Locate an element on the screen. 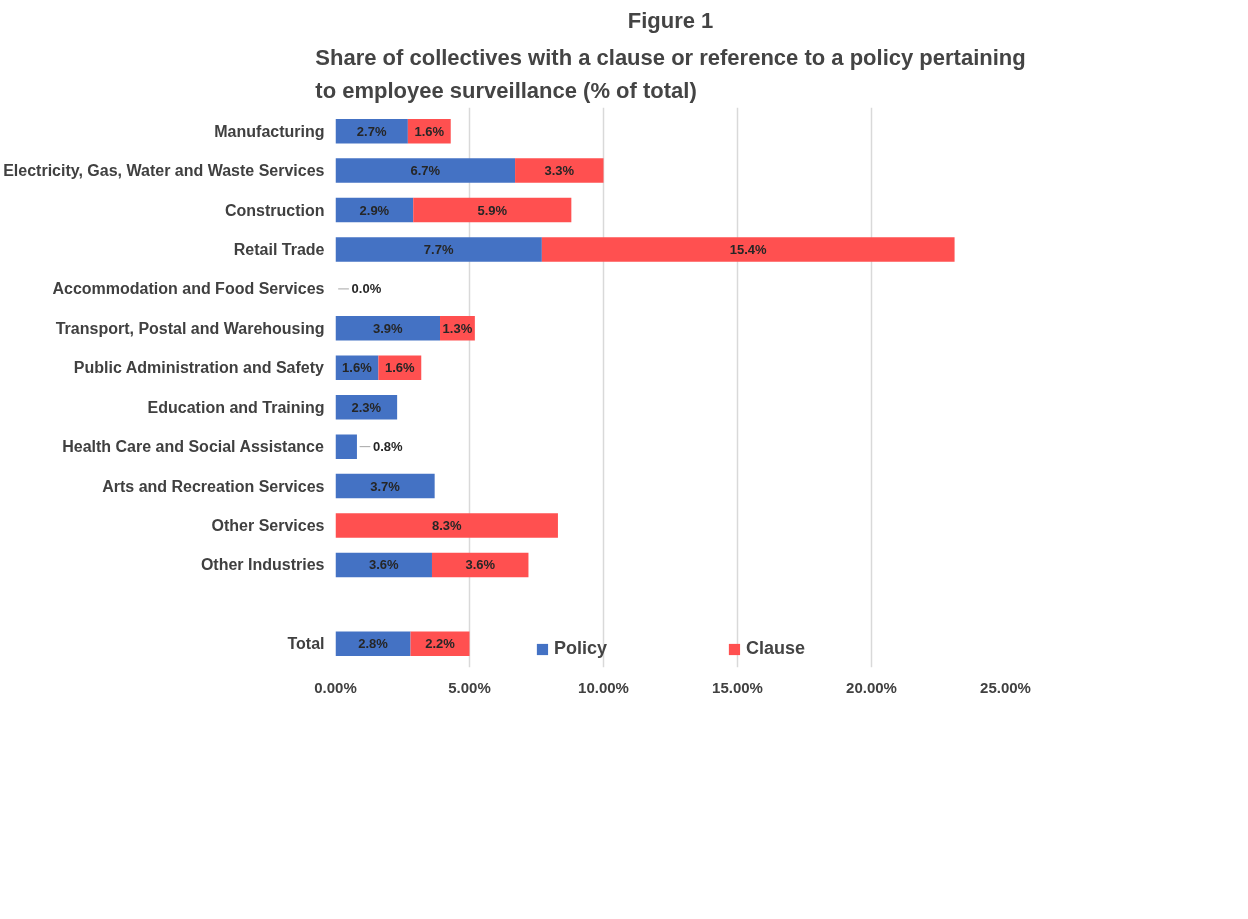 This screenshot has height=919, width=1248. data-label: 6.7% is located at coordinates (425, 171).